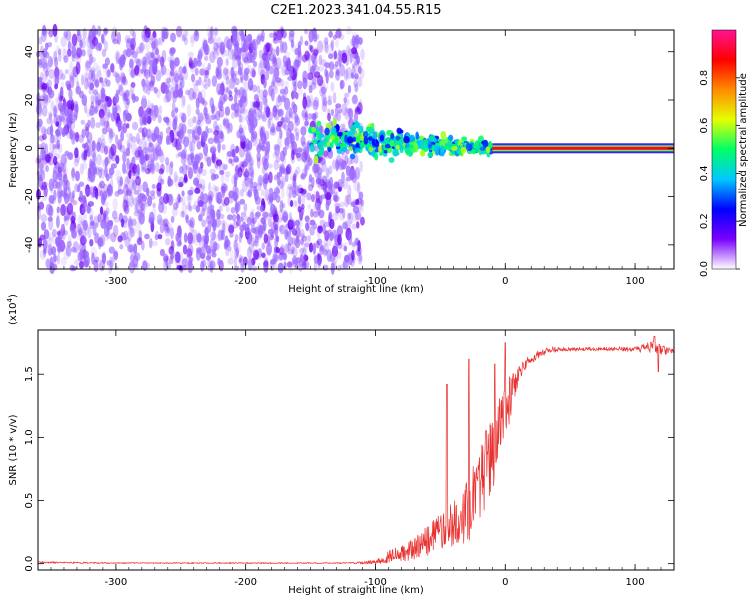 The height and width of the screenshot is (600, 750). Describe the element at coordinates (704, 173) in the screenshot. I see `colorbar-tick-label: 0.4` at that location.